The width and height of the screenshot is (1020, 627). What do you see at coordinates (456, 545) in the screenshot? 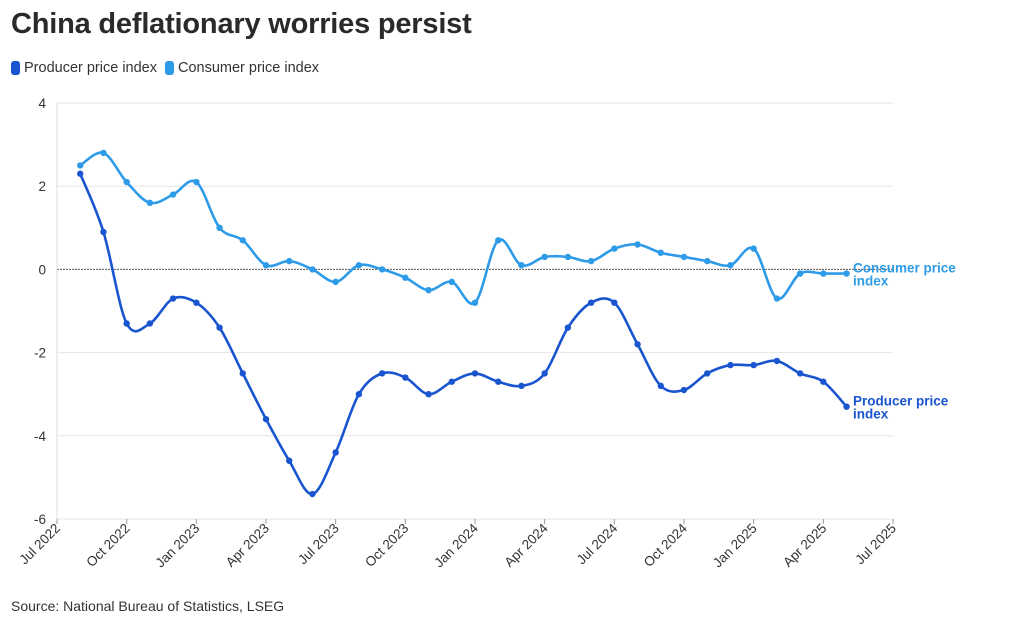
I see `x-tick-label: Jan 2024` at bounding box center [456, 545].